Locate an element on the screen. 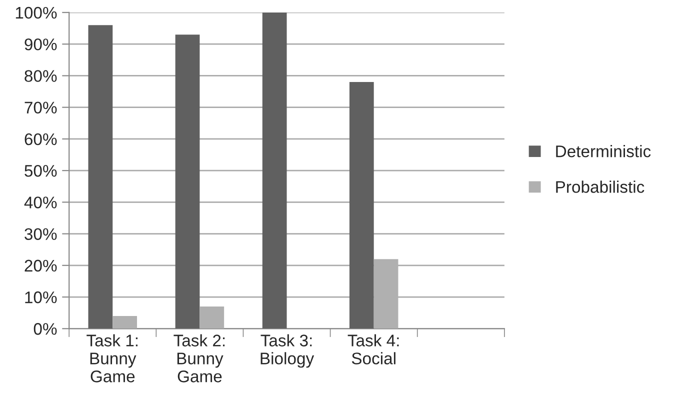 This screenshot has height=416, width=691. y-tick-label: 0% is located at coordinates (45, 329).